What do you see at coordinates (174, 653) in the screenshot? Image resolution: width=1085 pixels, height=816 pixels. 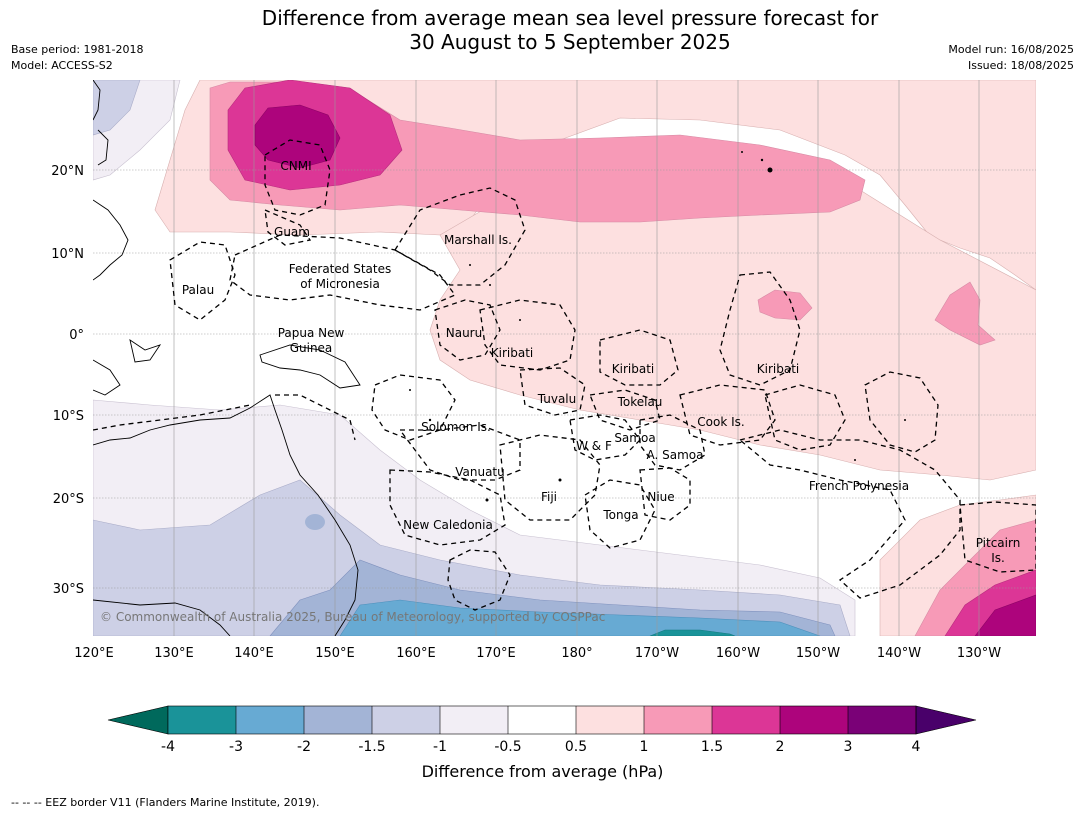 I see `lon-tick-130e: 130°E` at bounding box center [174, 653].